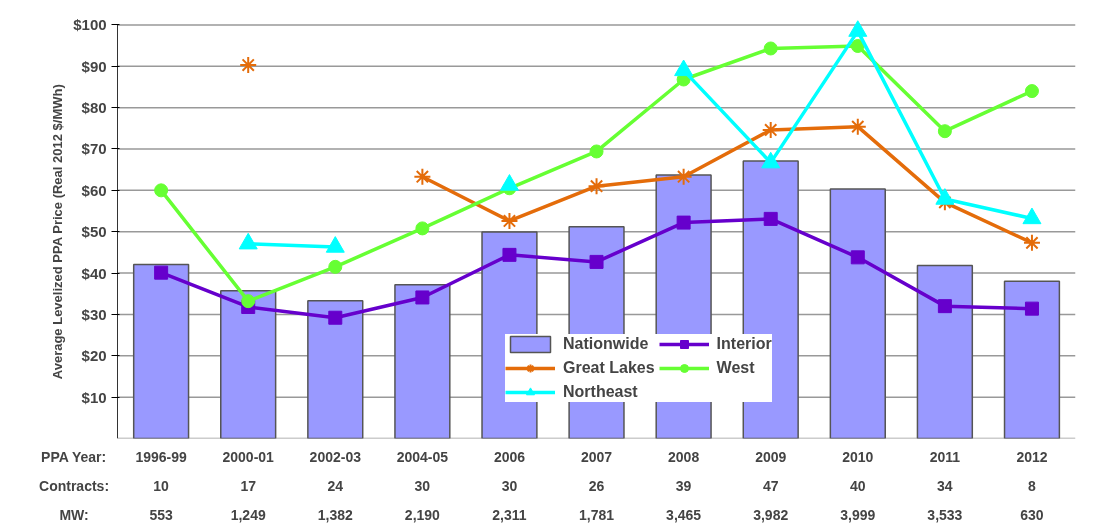 The height and width of the screenshot is (531, 1101). What do you see at coordinates (1032, 514) in the screenshot?
I see `text: 630` at bounding box center [1032, 514].